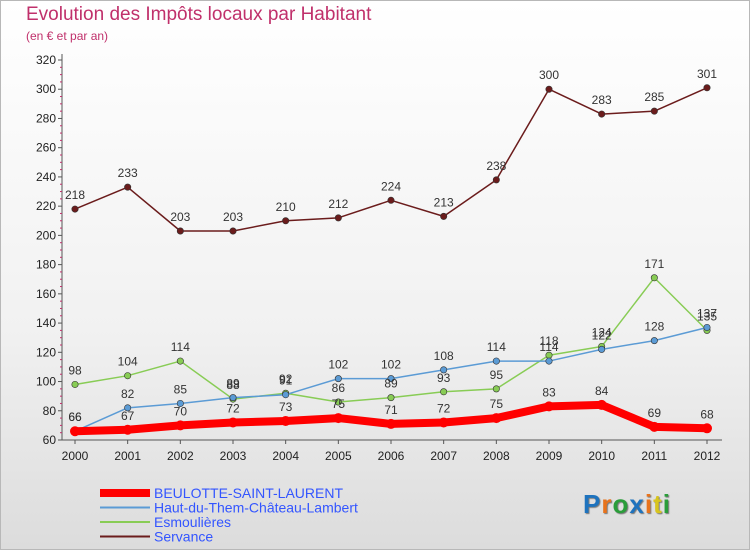  I want to click on data-label: 224, so click(391, 186).